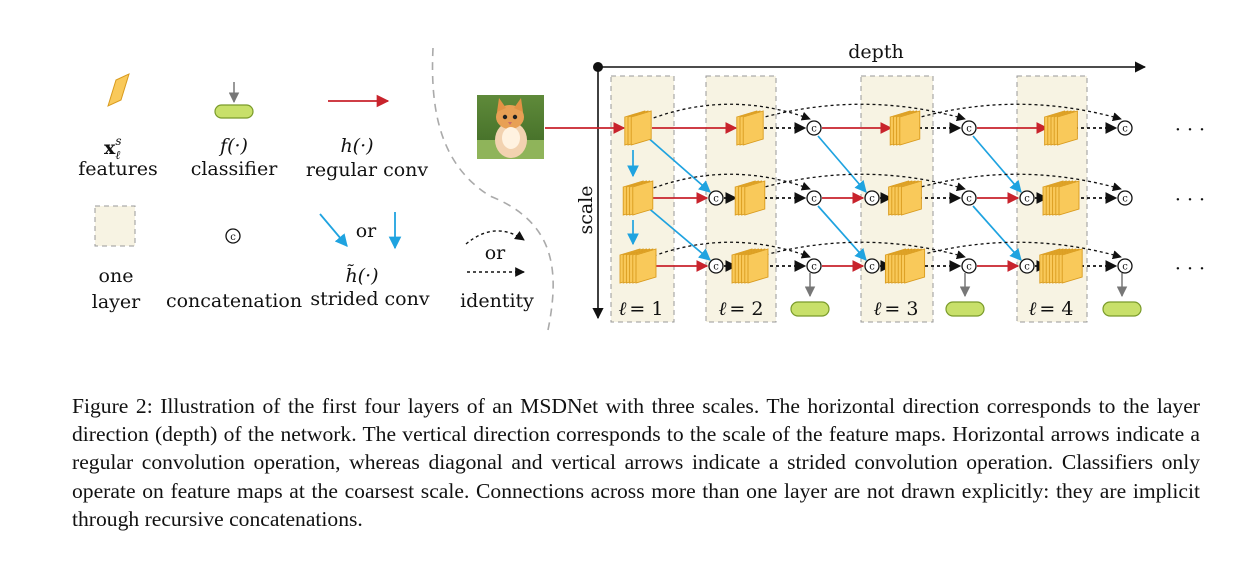 This screenshot has height=564, width=1257. I want to click on scale-label: scale, so click(586, 209).